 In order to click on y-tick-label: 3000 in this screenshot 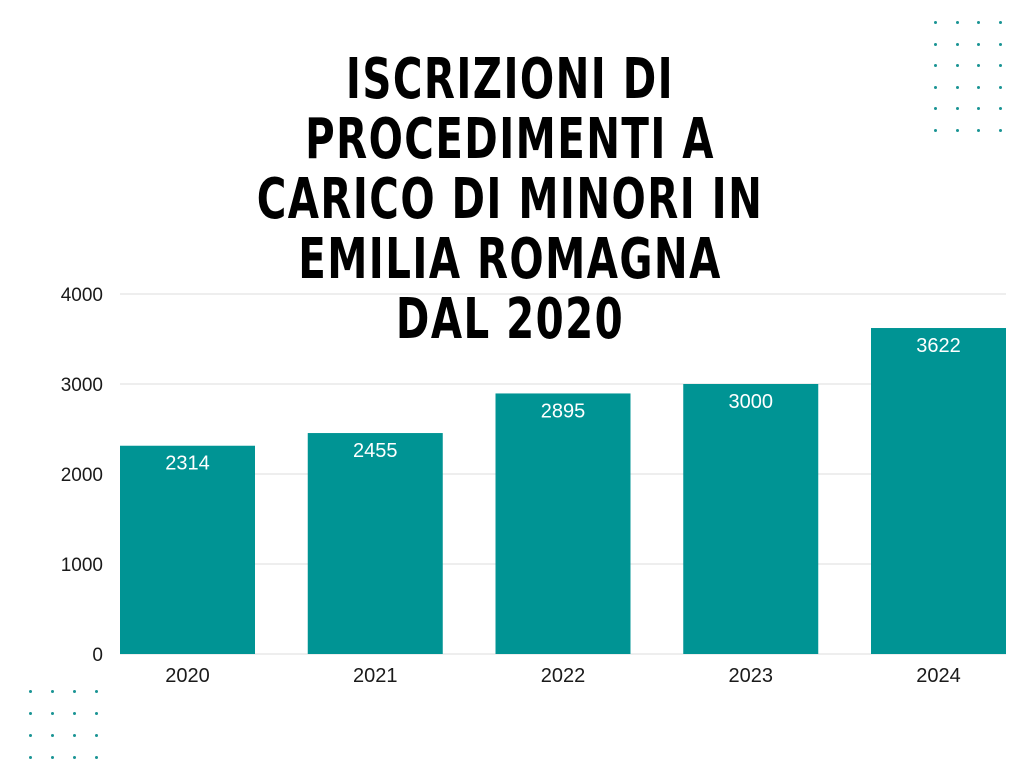, I will do `click(82, 385)`.